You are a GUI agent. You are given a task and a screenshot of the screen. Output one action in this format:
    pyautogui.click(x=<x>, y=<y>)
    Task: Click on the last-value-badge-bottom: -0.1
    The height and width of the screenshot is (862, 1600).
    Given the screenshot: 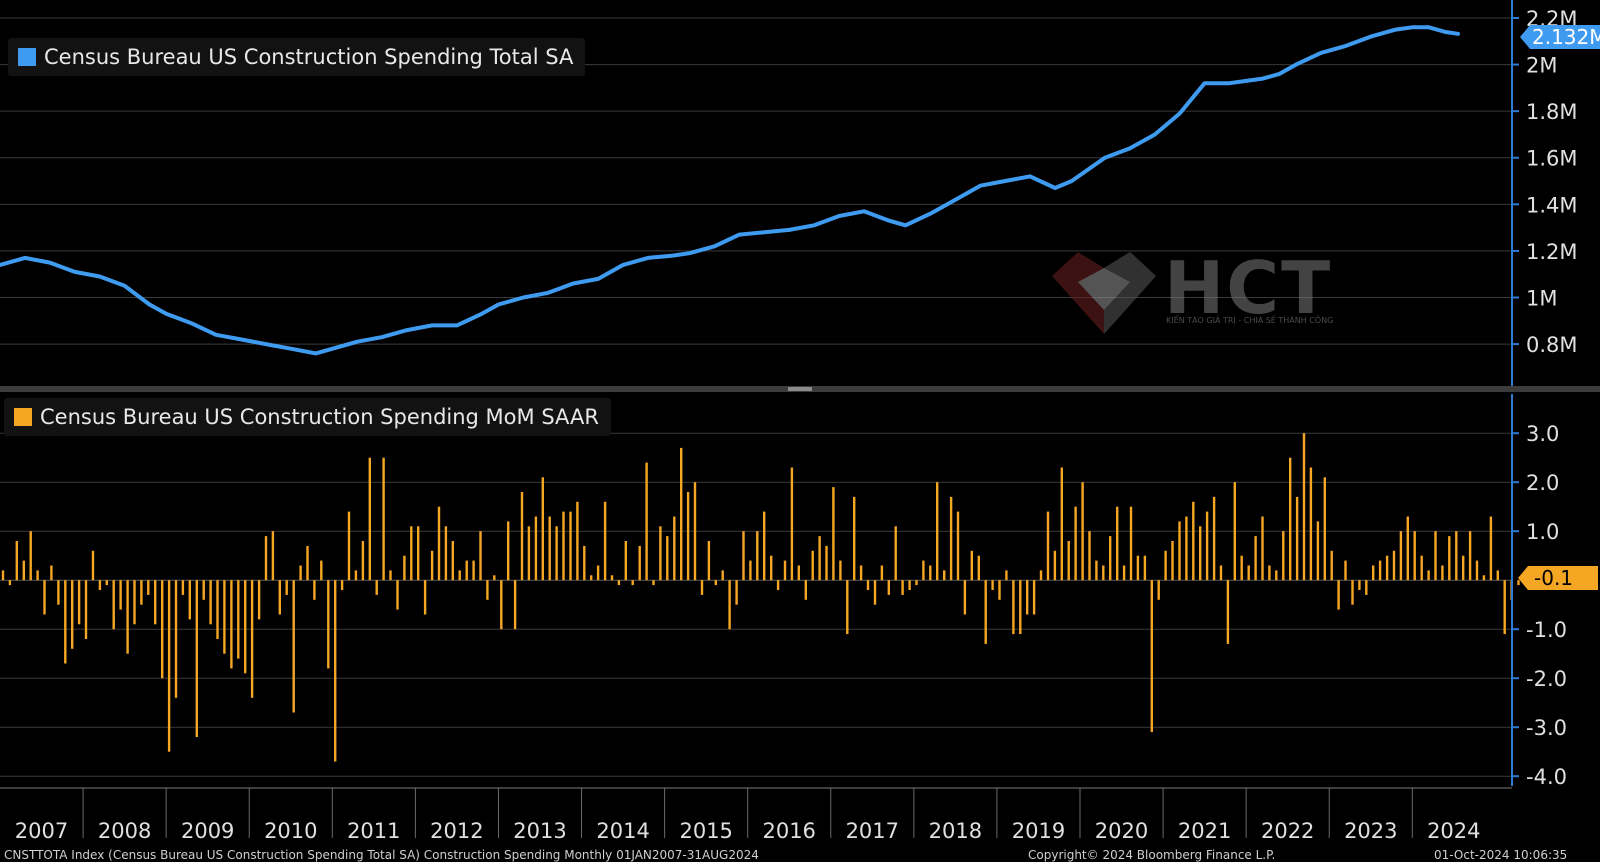 What is the action you would take?
    pyautogui.click(x=1558, y=578)
    